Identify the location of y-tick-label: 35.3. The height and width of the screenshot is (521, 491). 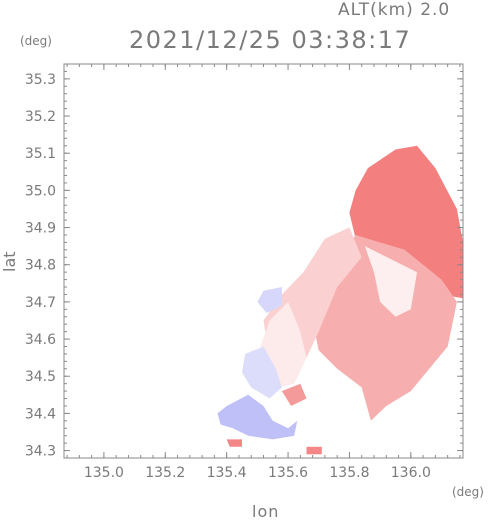
(40, 80).